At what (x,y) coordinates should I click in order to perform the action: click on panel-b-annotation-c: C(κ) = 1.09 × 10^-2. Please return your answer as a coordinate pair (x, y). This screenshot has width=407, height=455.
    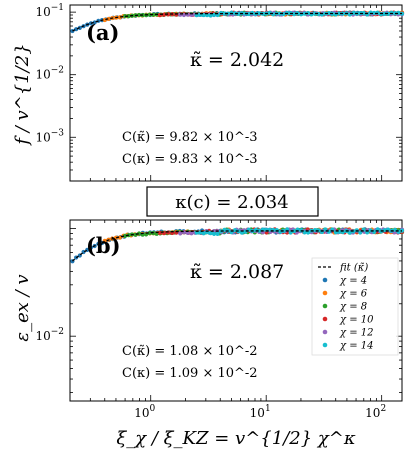
    Looking at the image, I should click on (190, 373).